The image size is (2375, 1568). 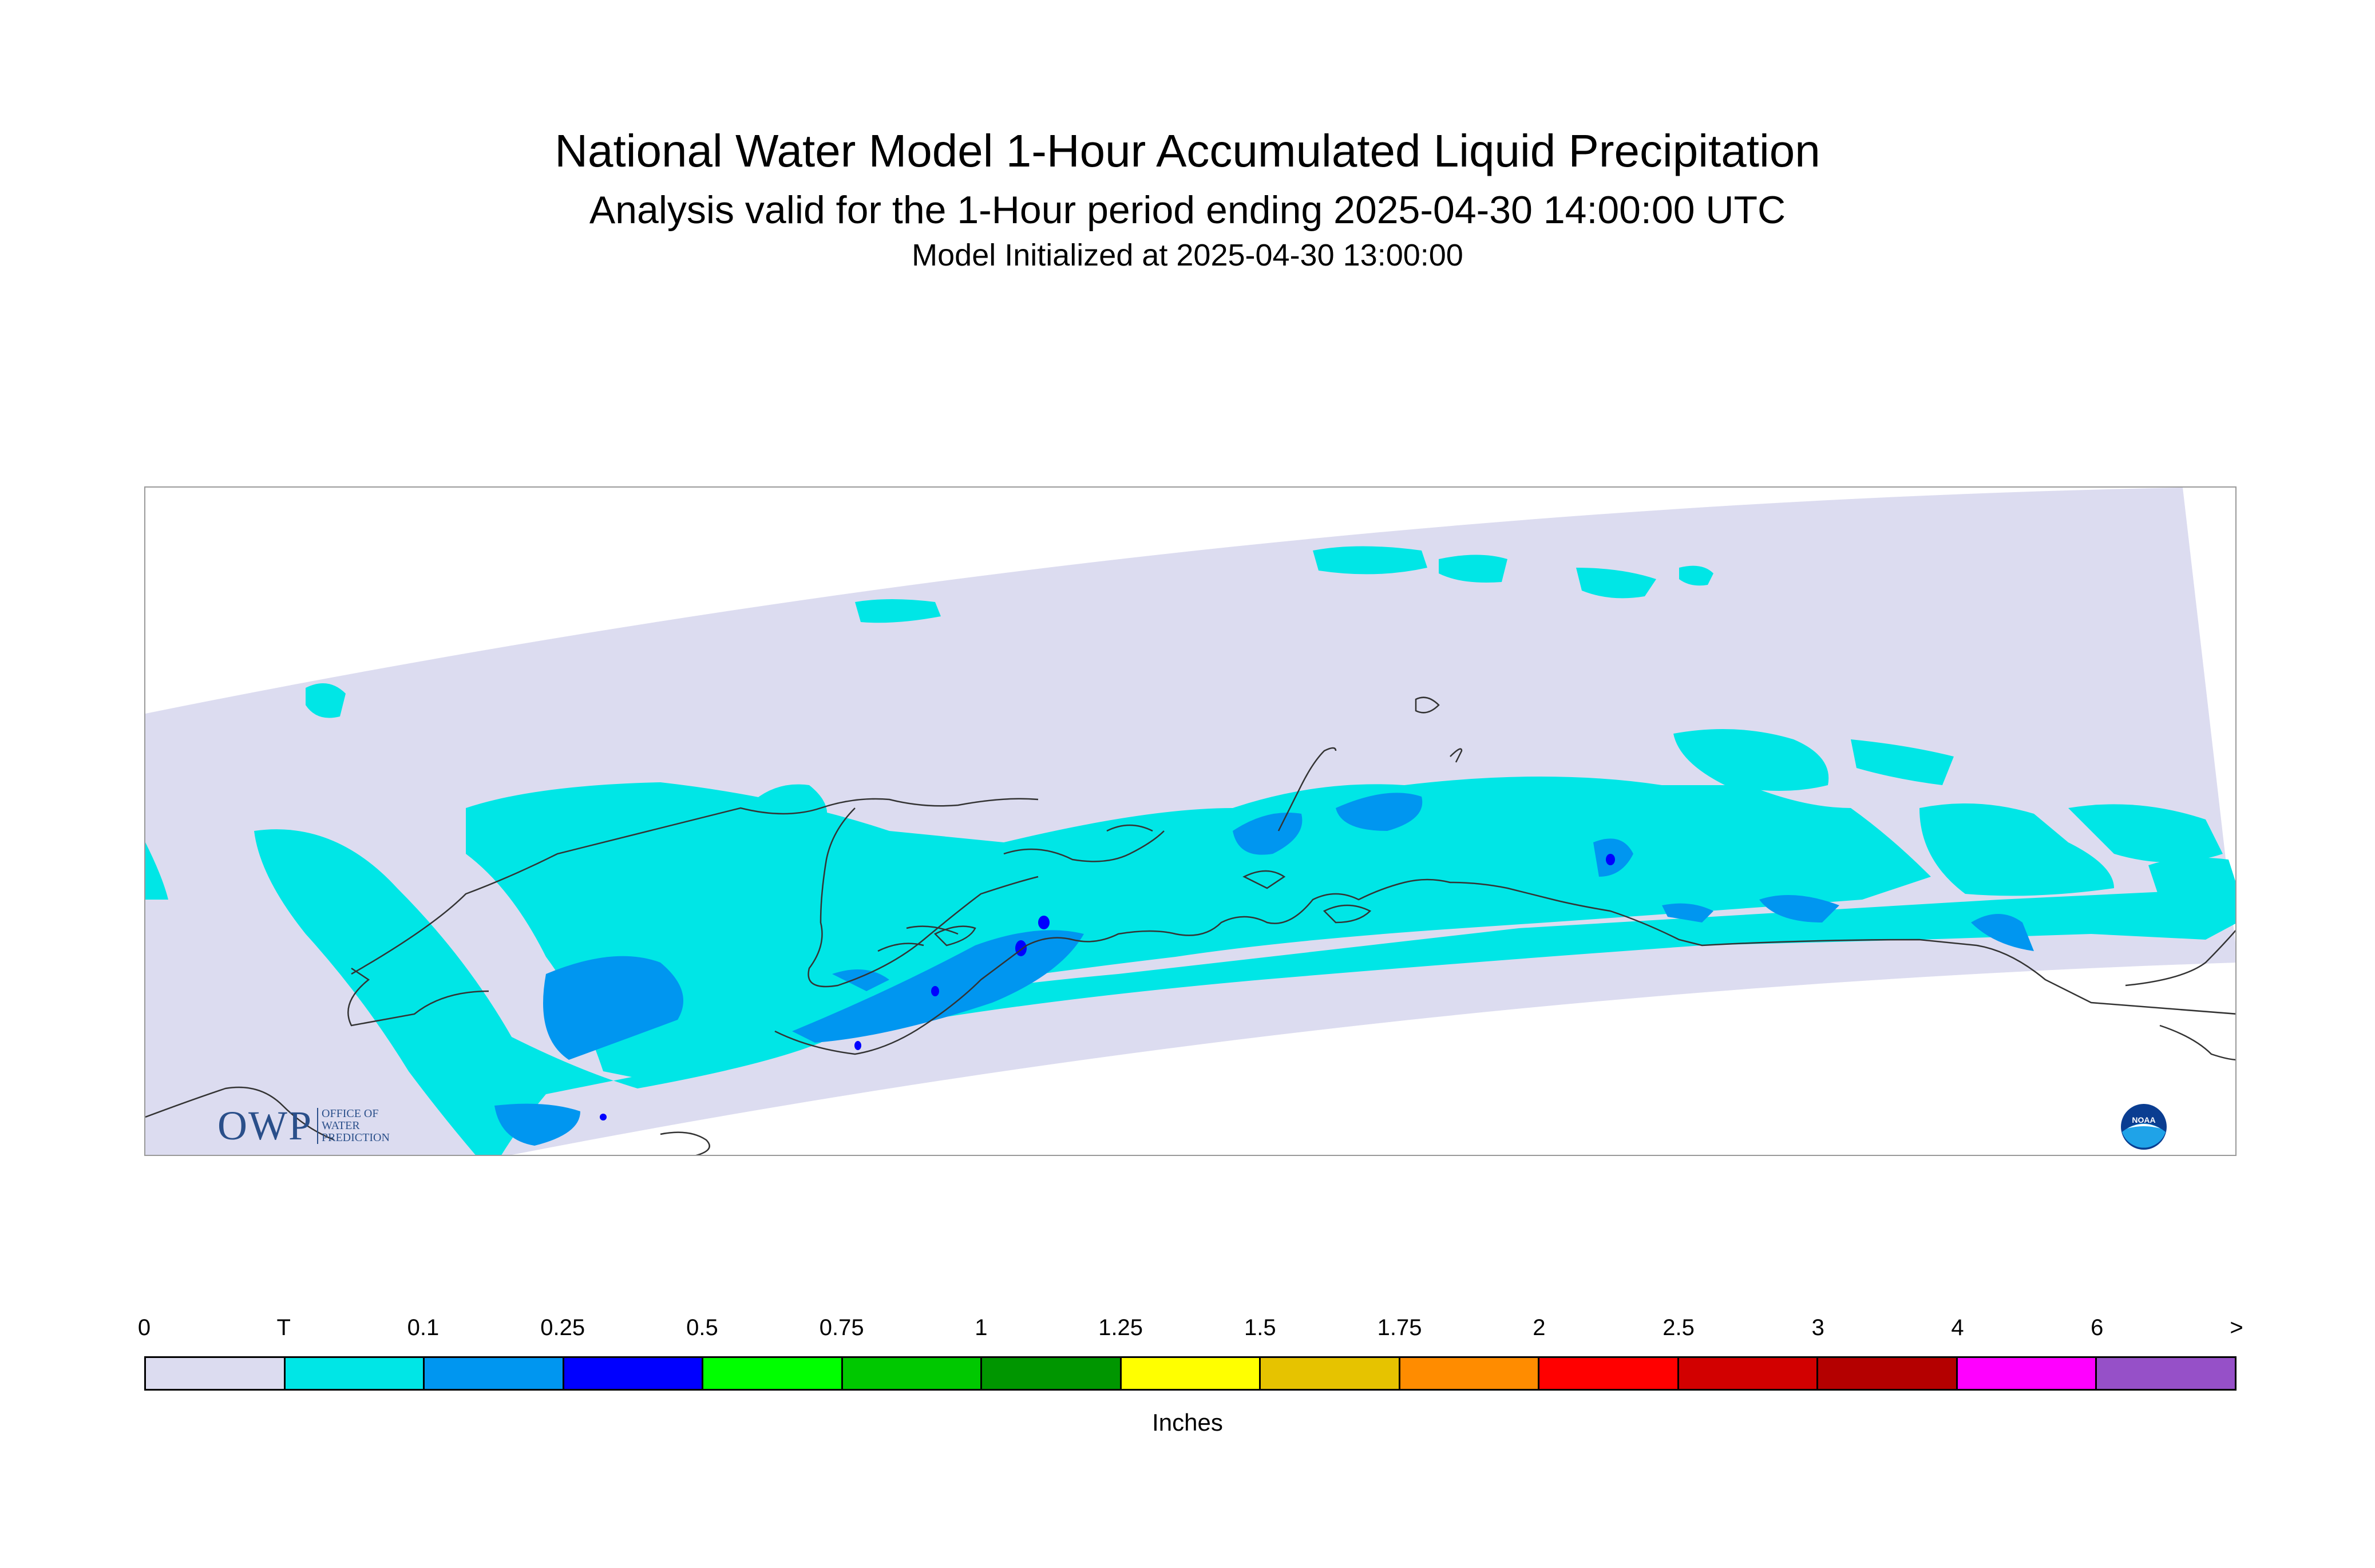 What do you see at coordinates (1679, 1327) in the screenshot?
I see `colorbar-tick-label: 2.5` at bounding box center [1679, 1327].